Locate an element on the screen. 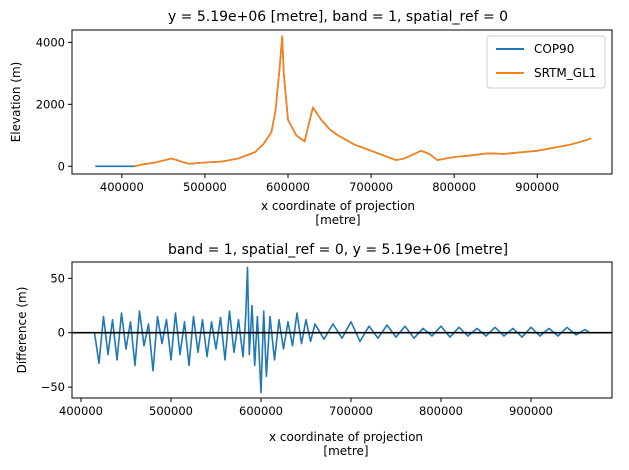  legend-label-cop90: COP90 is located at coordinates (554, 49).